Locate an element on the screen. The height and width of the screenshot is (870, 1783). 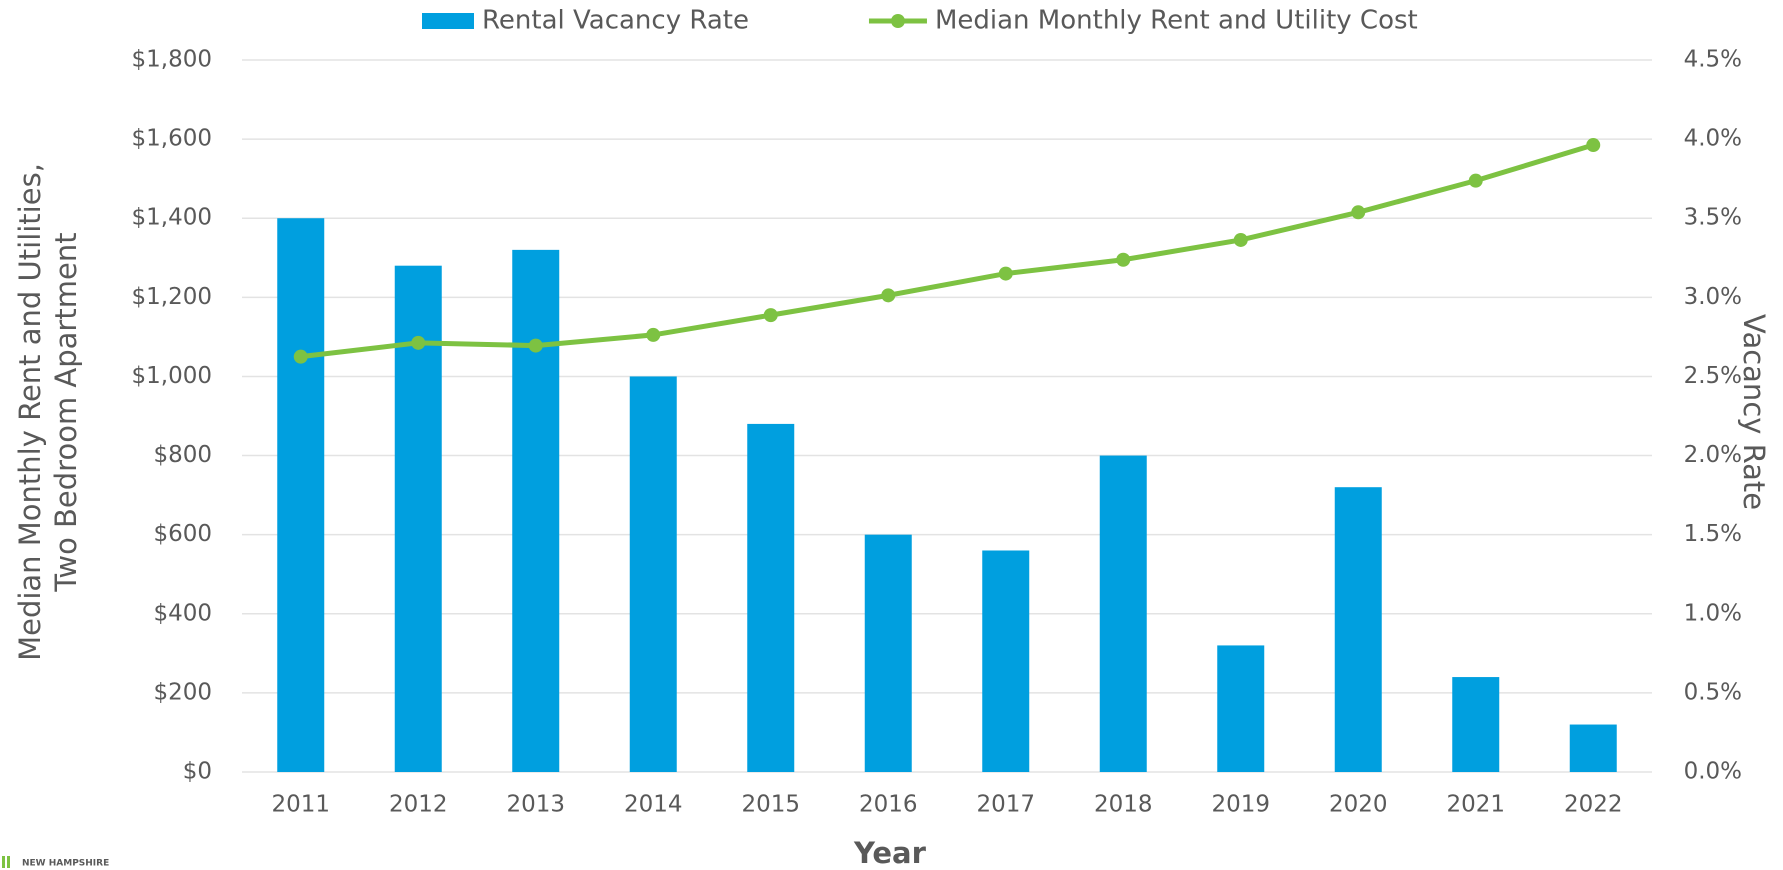
x-axis-title: Year is located at coordinates (890, 853).